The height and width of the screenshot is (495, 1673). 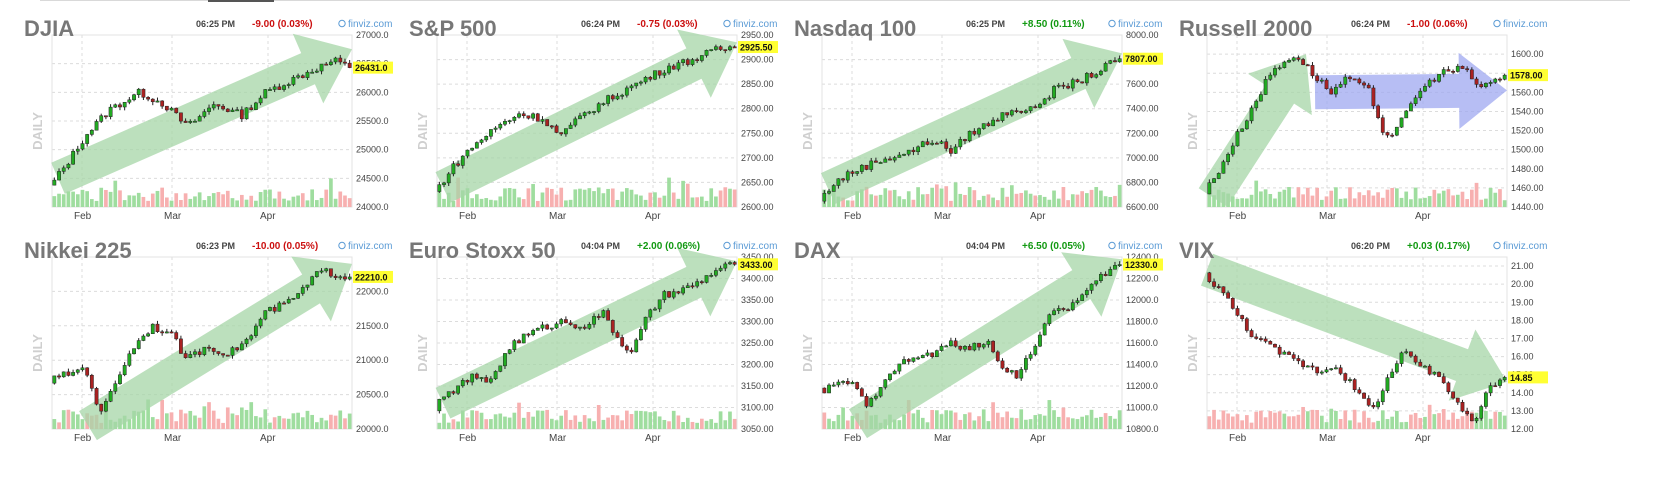 What do you see at coordinates (371, 277) in the screenshot?
I see `current-price-label: 22210.0` at bounding box center [371, 277].